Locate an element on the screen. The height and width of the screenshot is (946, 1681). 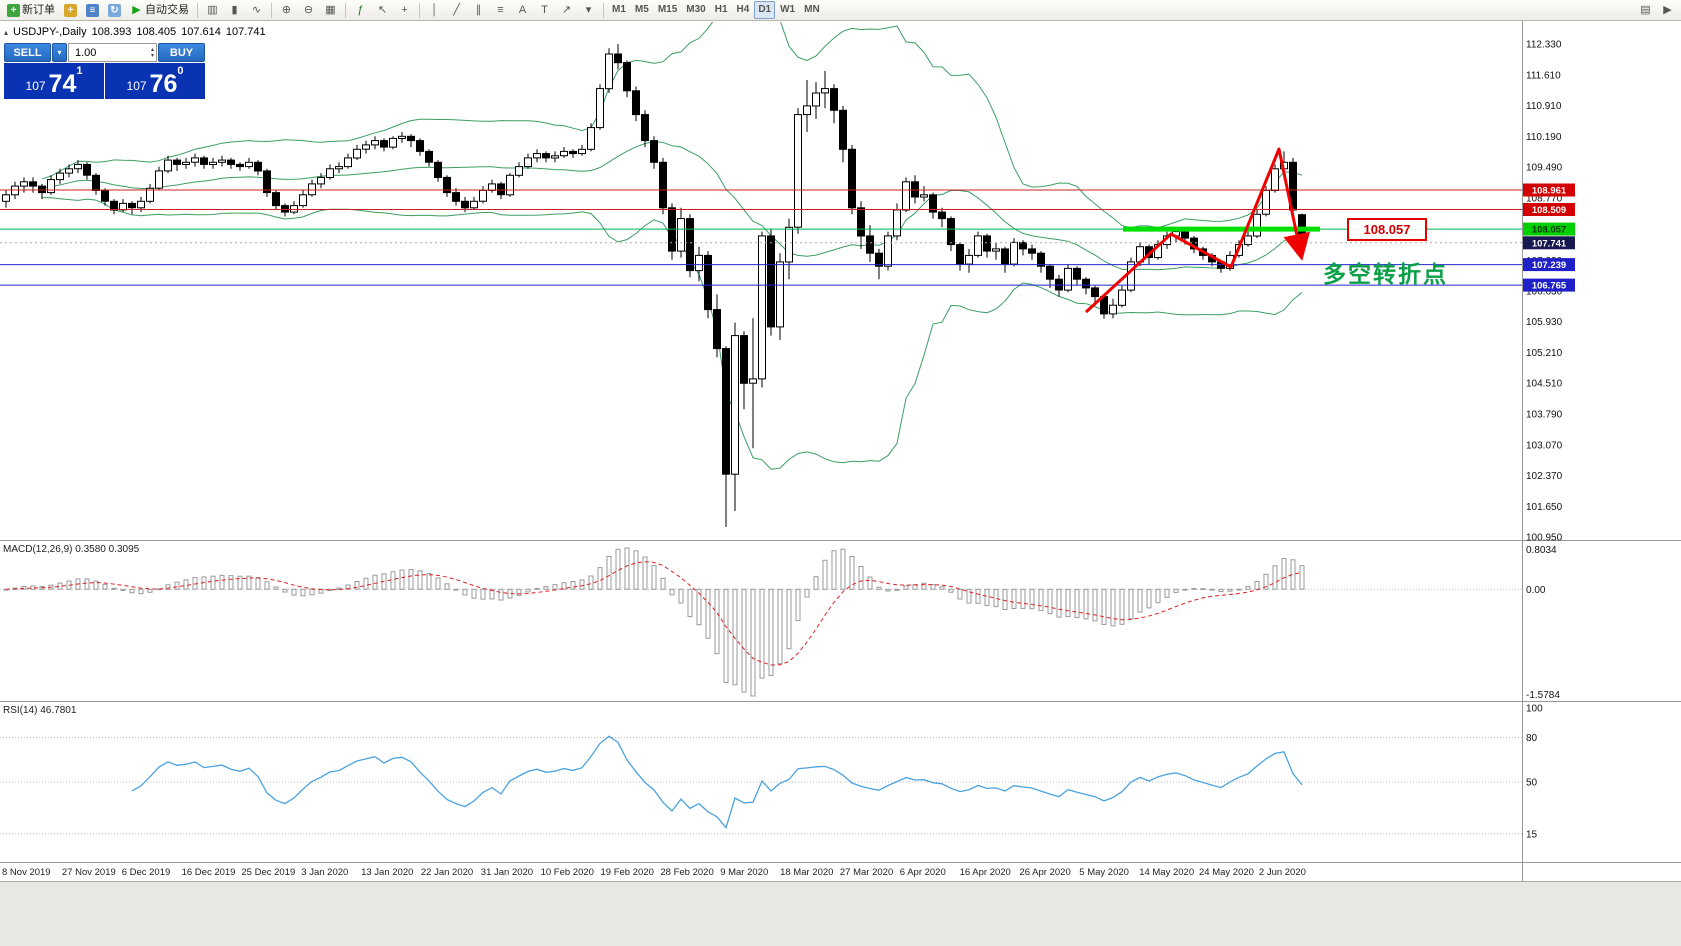
autotrading-button-label: 自动交易 is located at coordinates (167, 10).